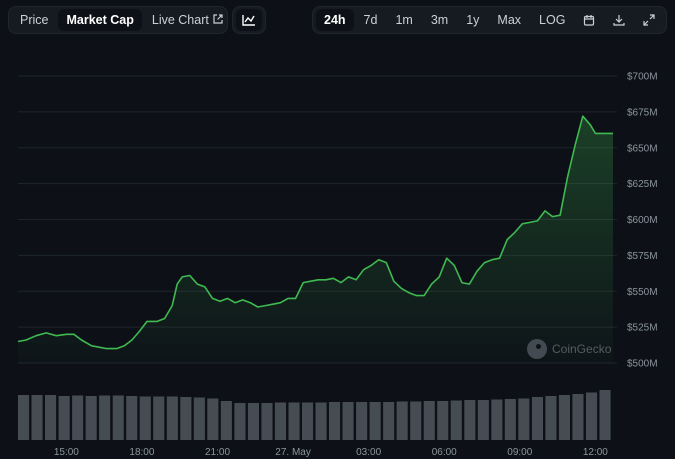 The height and width of the screenshot is (459, 675). Describe the element at coordinates (218, 20) in the screenshot. I see `external-link-icon` at that location.